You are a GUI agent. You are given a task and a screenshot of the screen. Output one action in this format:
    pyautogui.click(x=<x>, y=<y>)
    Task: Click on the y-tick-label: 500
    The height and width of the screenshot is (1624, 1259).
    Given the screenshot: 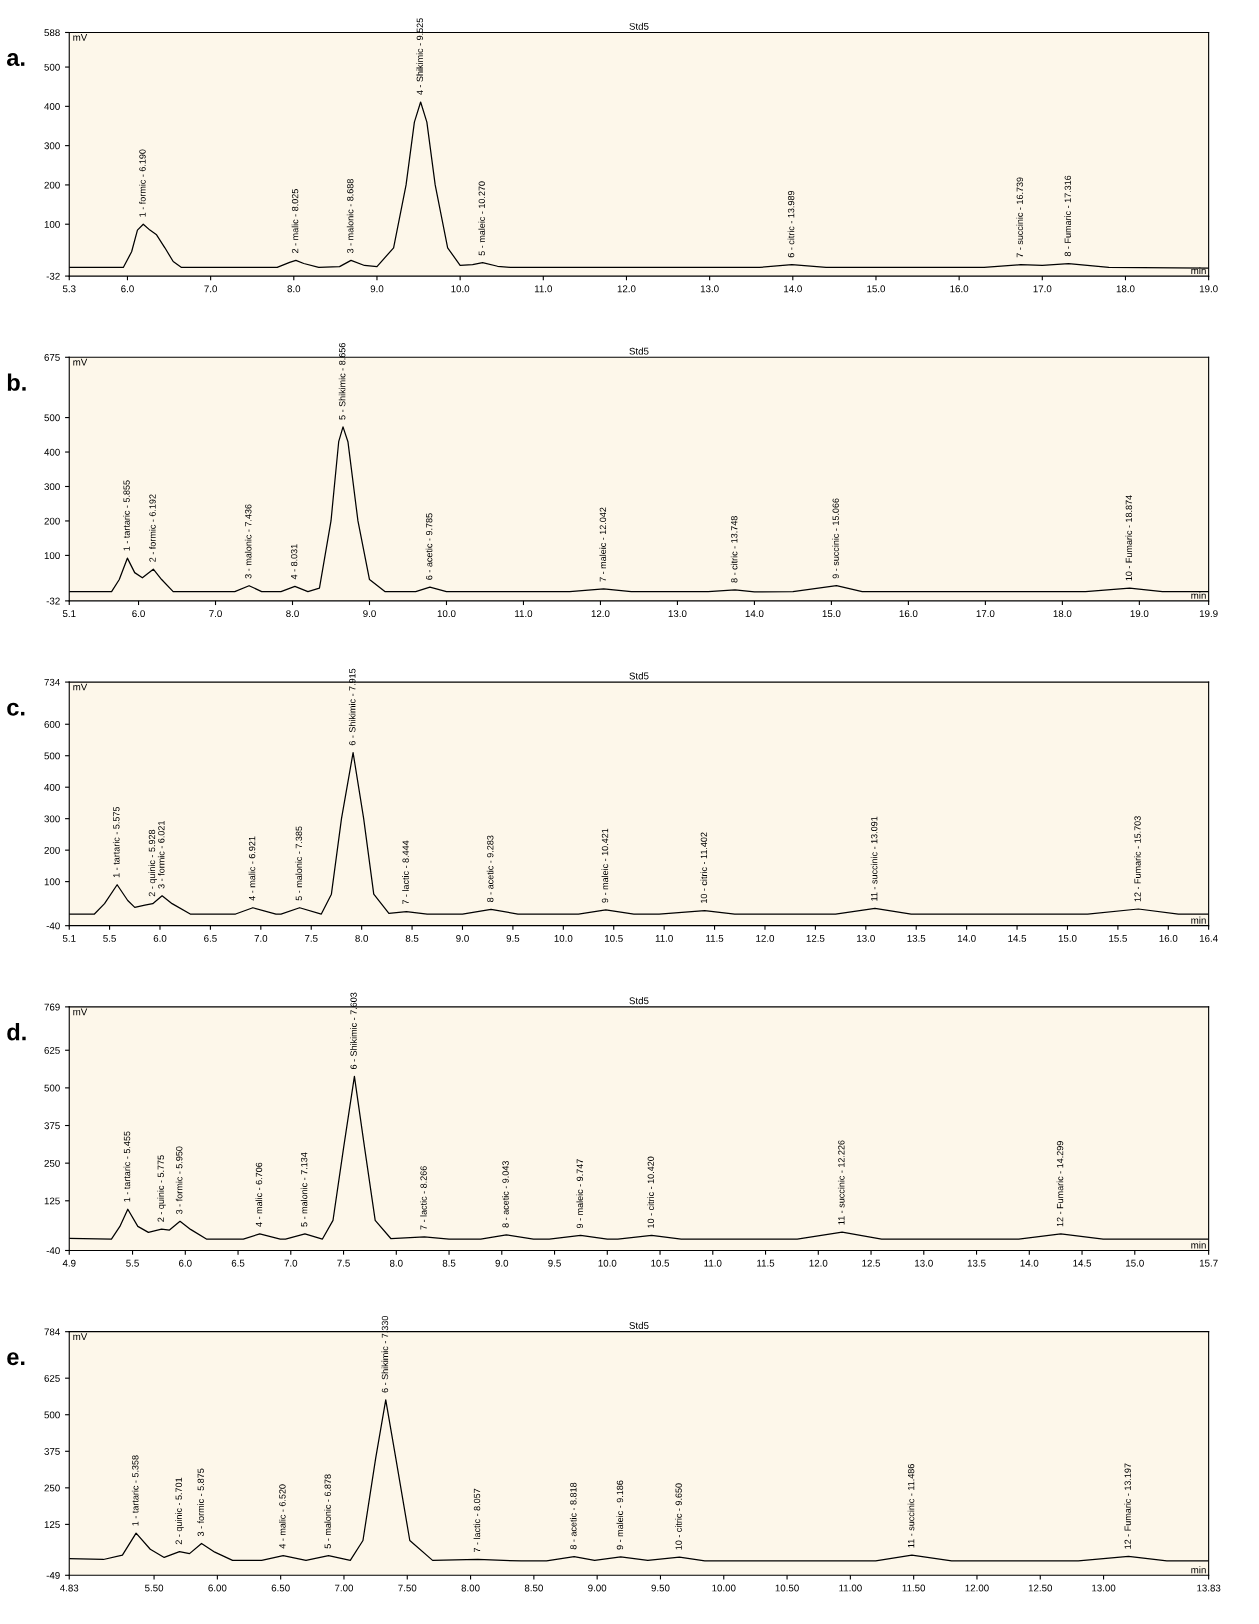 What is the action you would take?
    pyautogui.click(x=52, y=1415)
    